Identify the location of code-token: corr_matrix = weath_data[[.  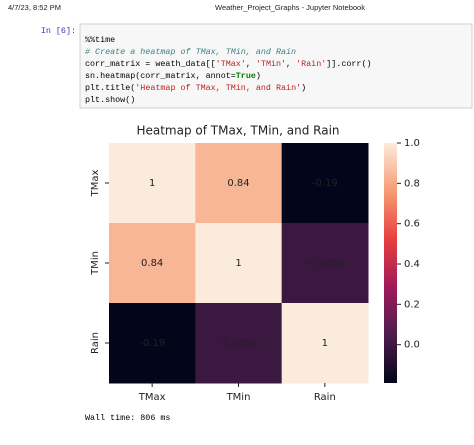
(150, 64).